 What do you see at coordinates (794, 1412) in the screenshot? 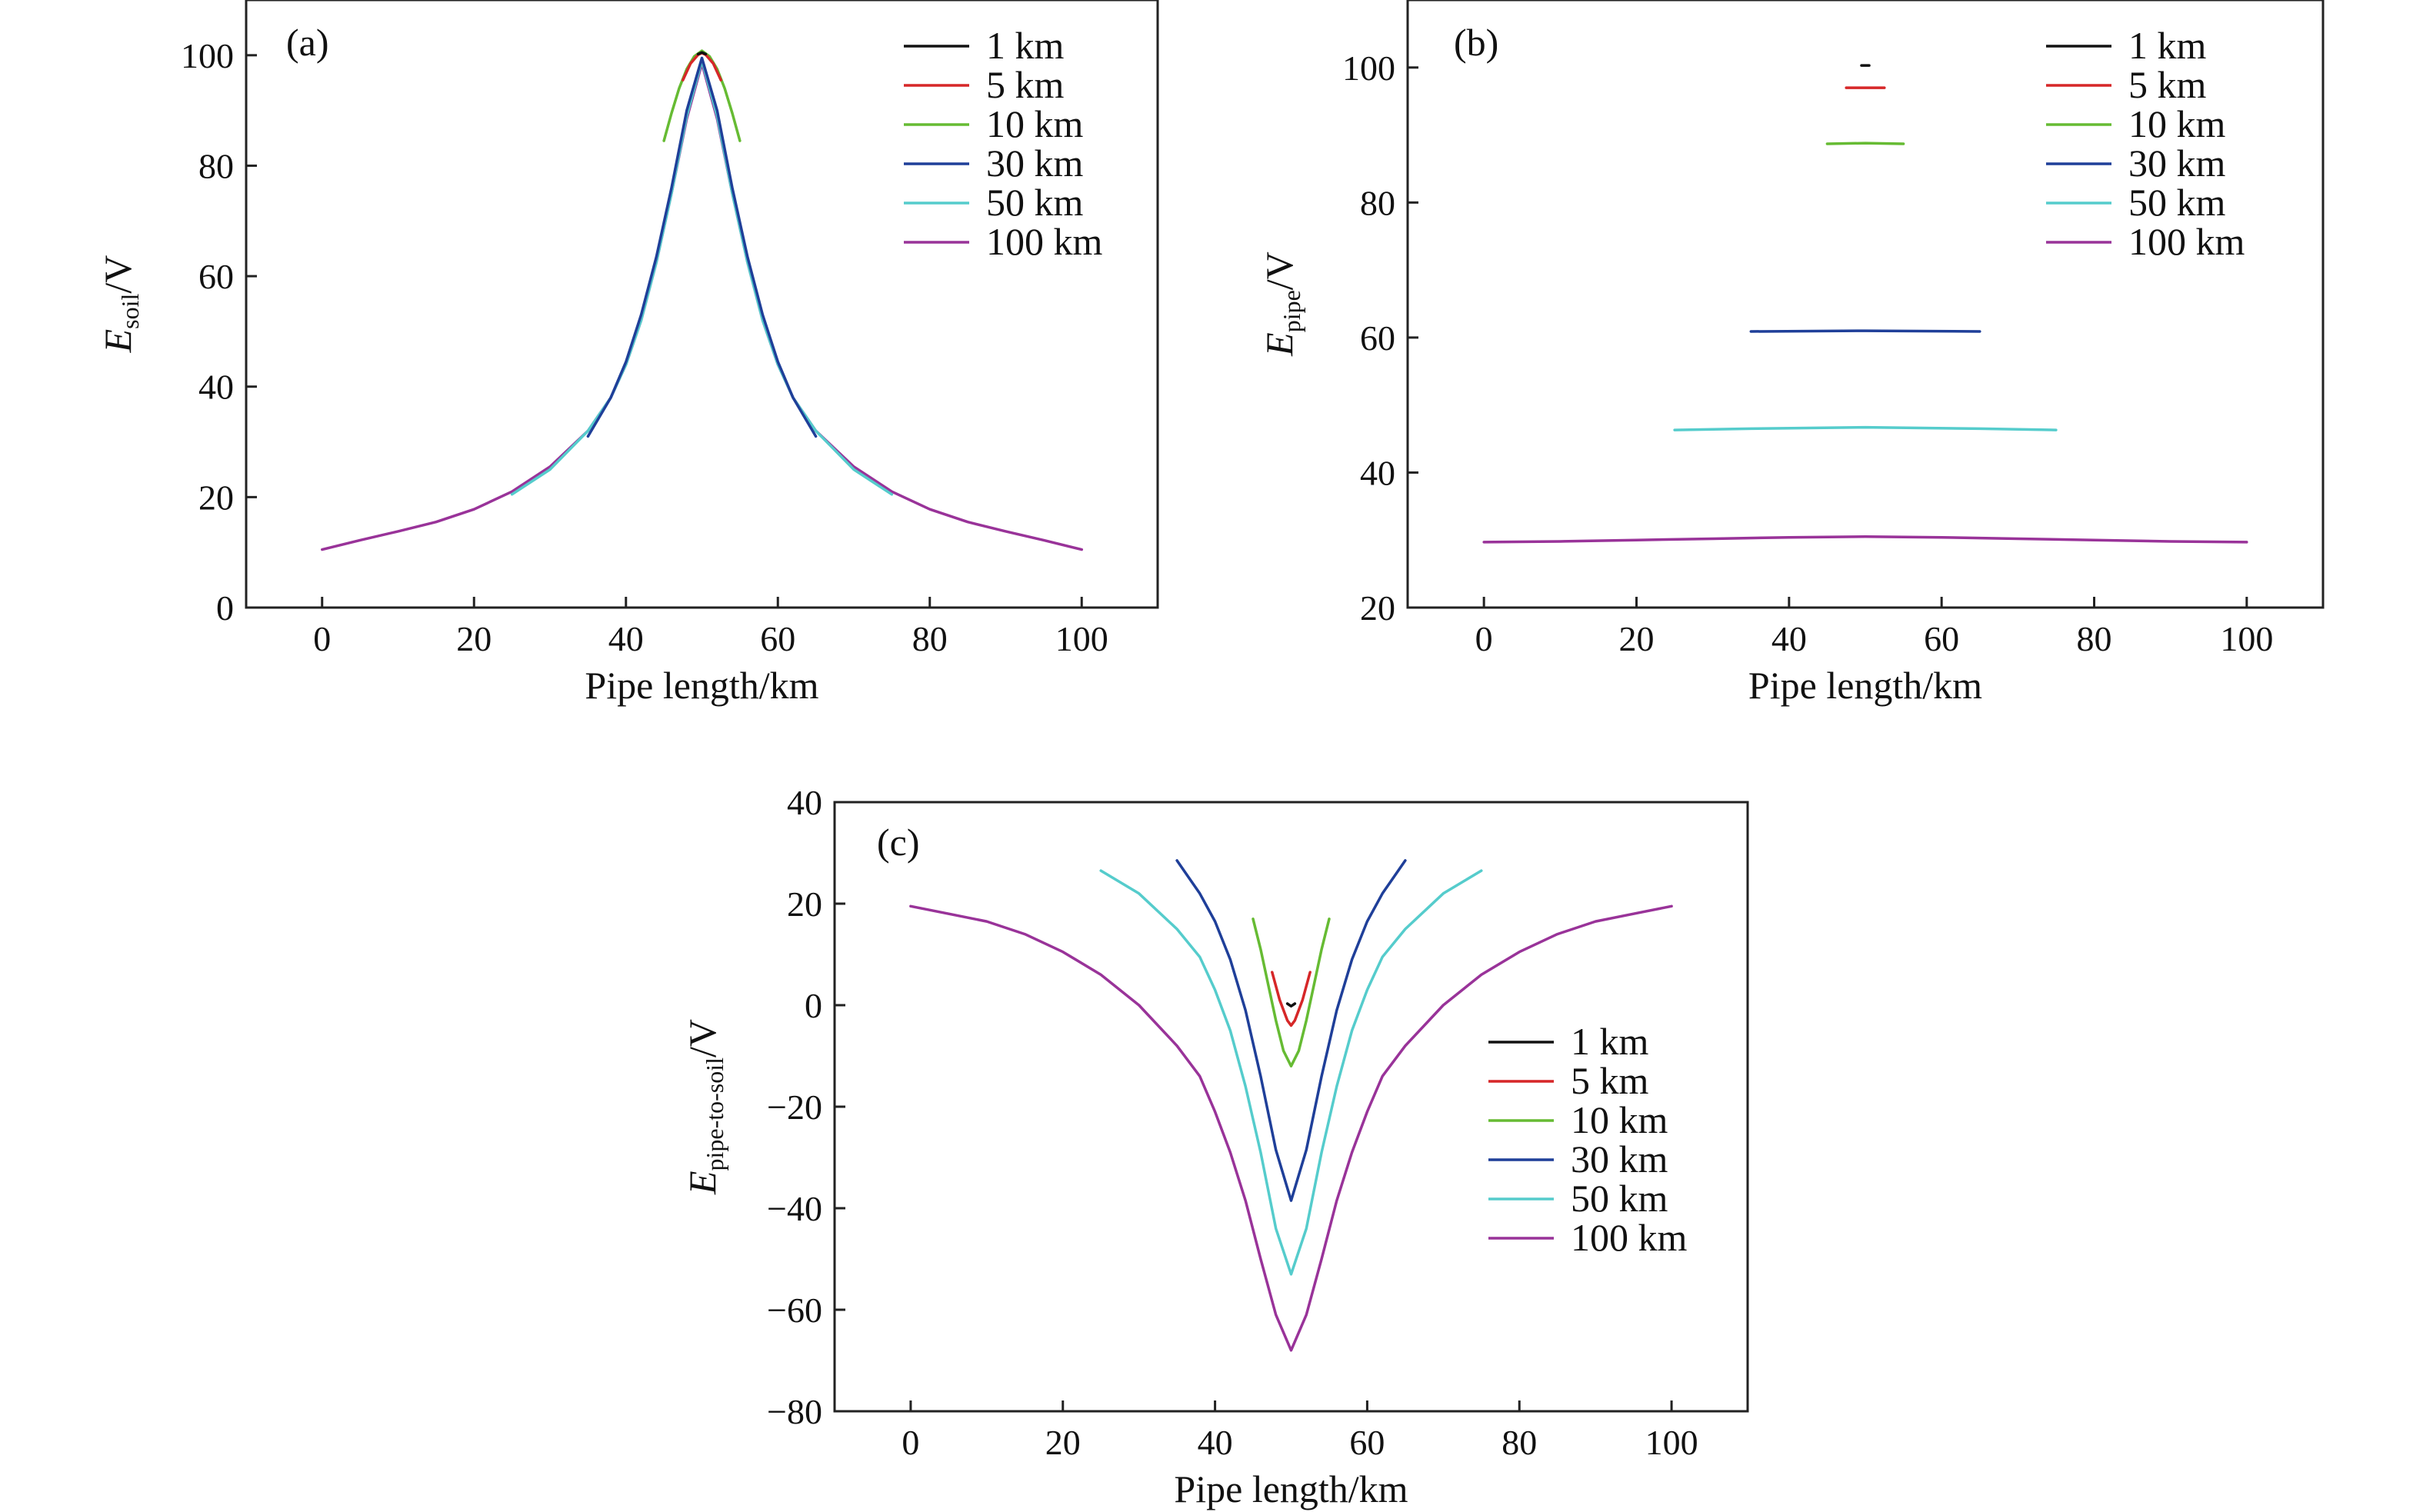
I see `y-tick-label: −80` at bounding box center [794, 1412].